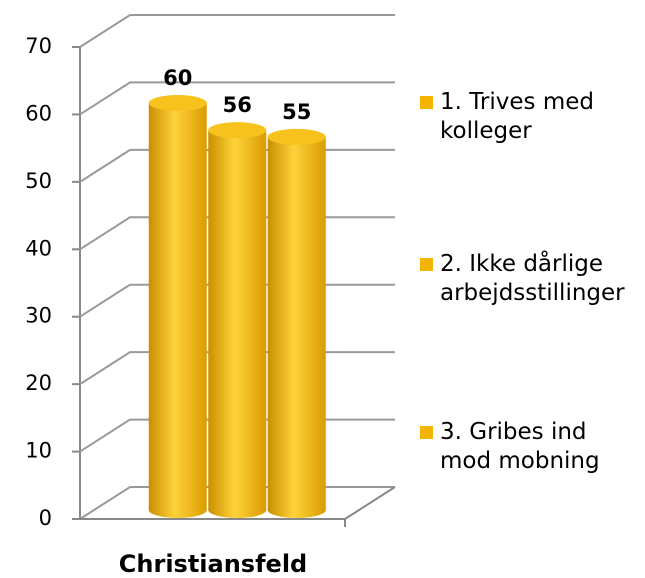  Describe the element at coordinates (38, 451) in the screenshot. I see `y-tick-label: 10` at that location.